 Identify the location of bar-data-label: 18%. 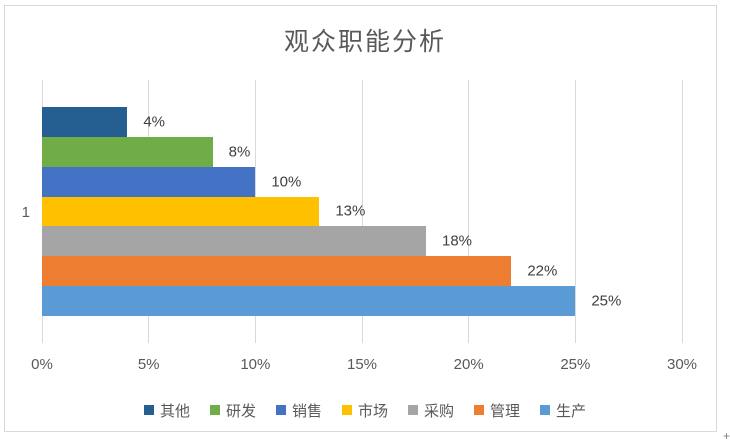
(457, 241).